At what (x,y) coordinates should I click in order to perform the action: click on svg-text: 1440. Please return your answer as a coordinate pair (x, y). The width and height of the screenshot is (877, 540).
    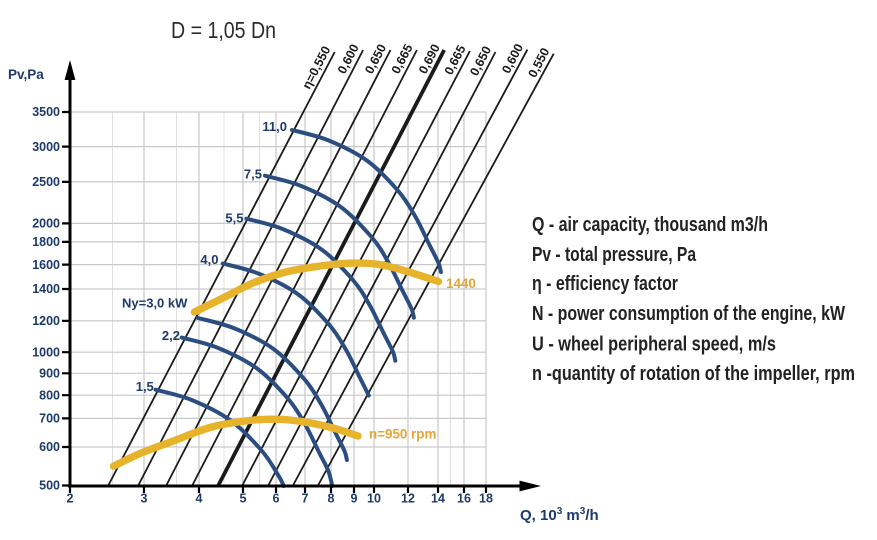
    Looking at the image, I should click on (461, 283).